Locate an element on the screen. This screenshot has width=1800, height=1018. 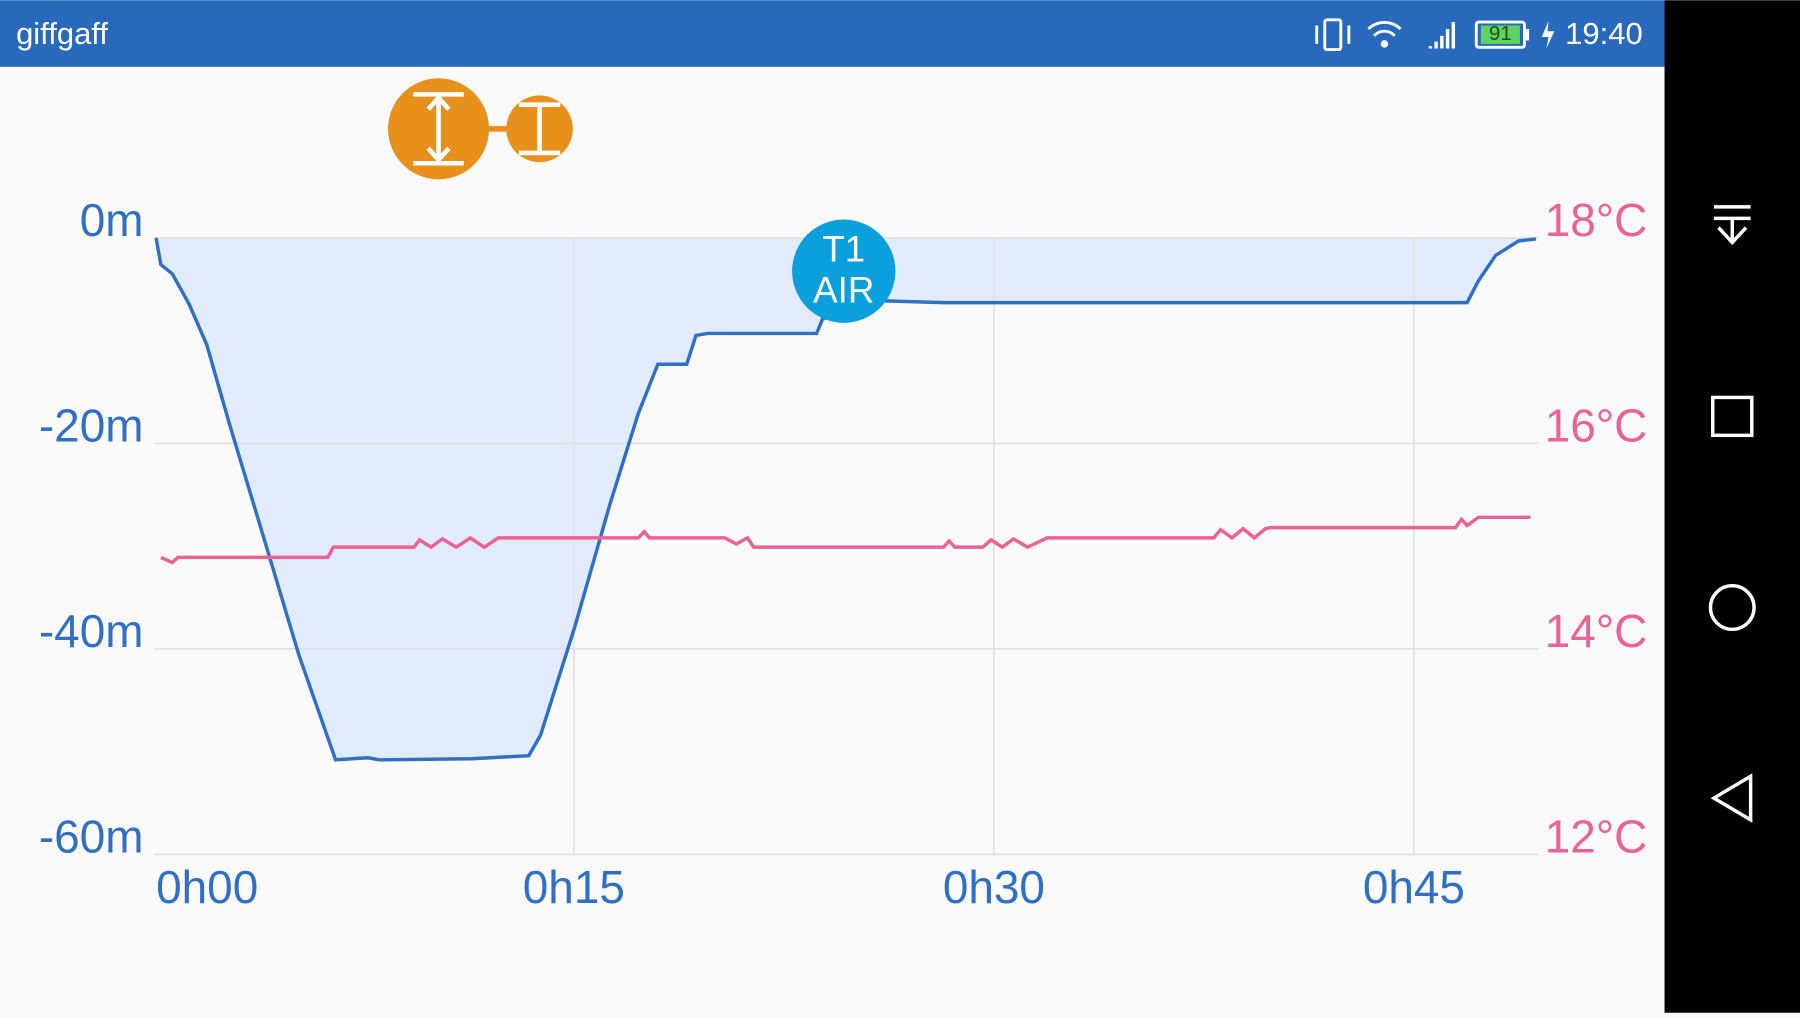
range-tool is located at coordinates (480, 129).